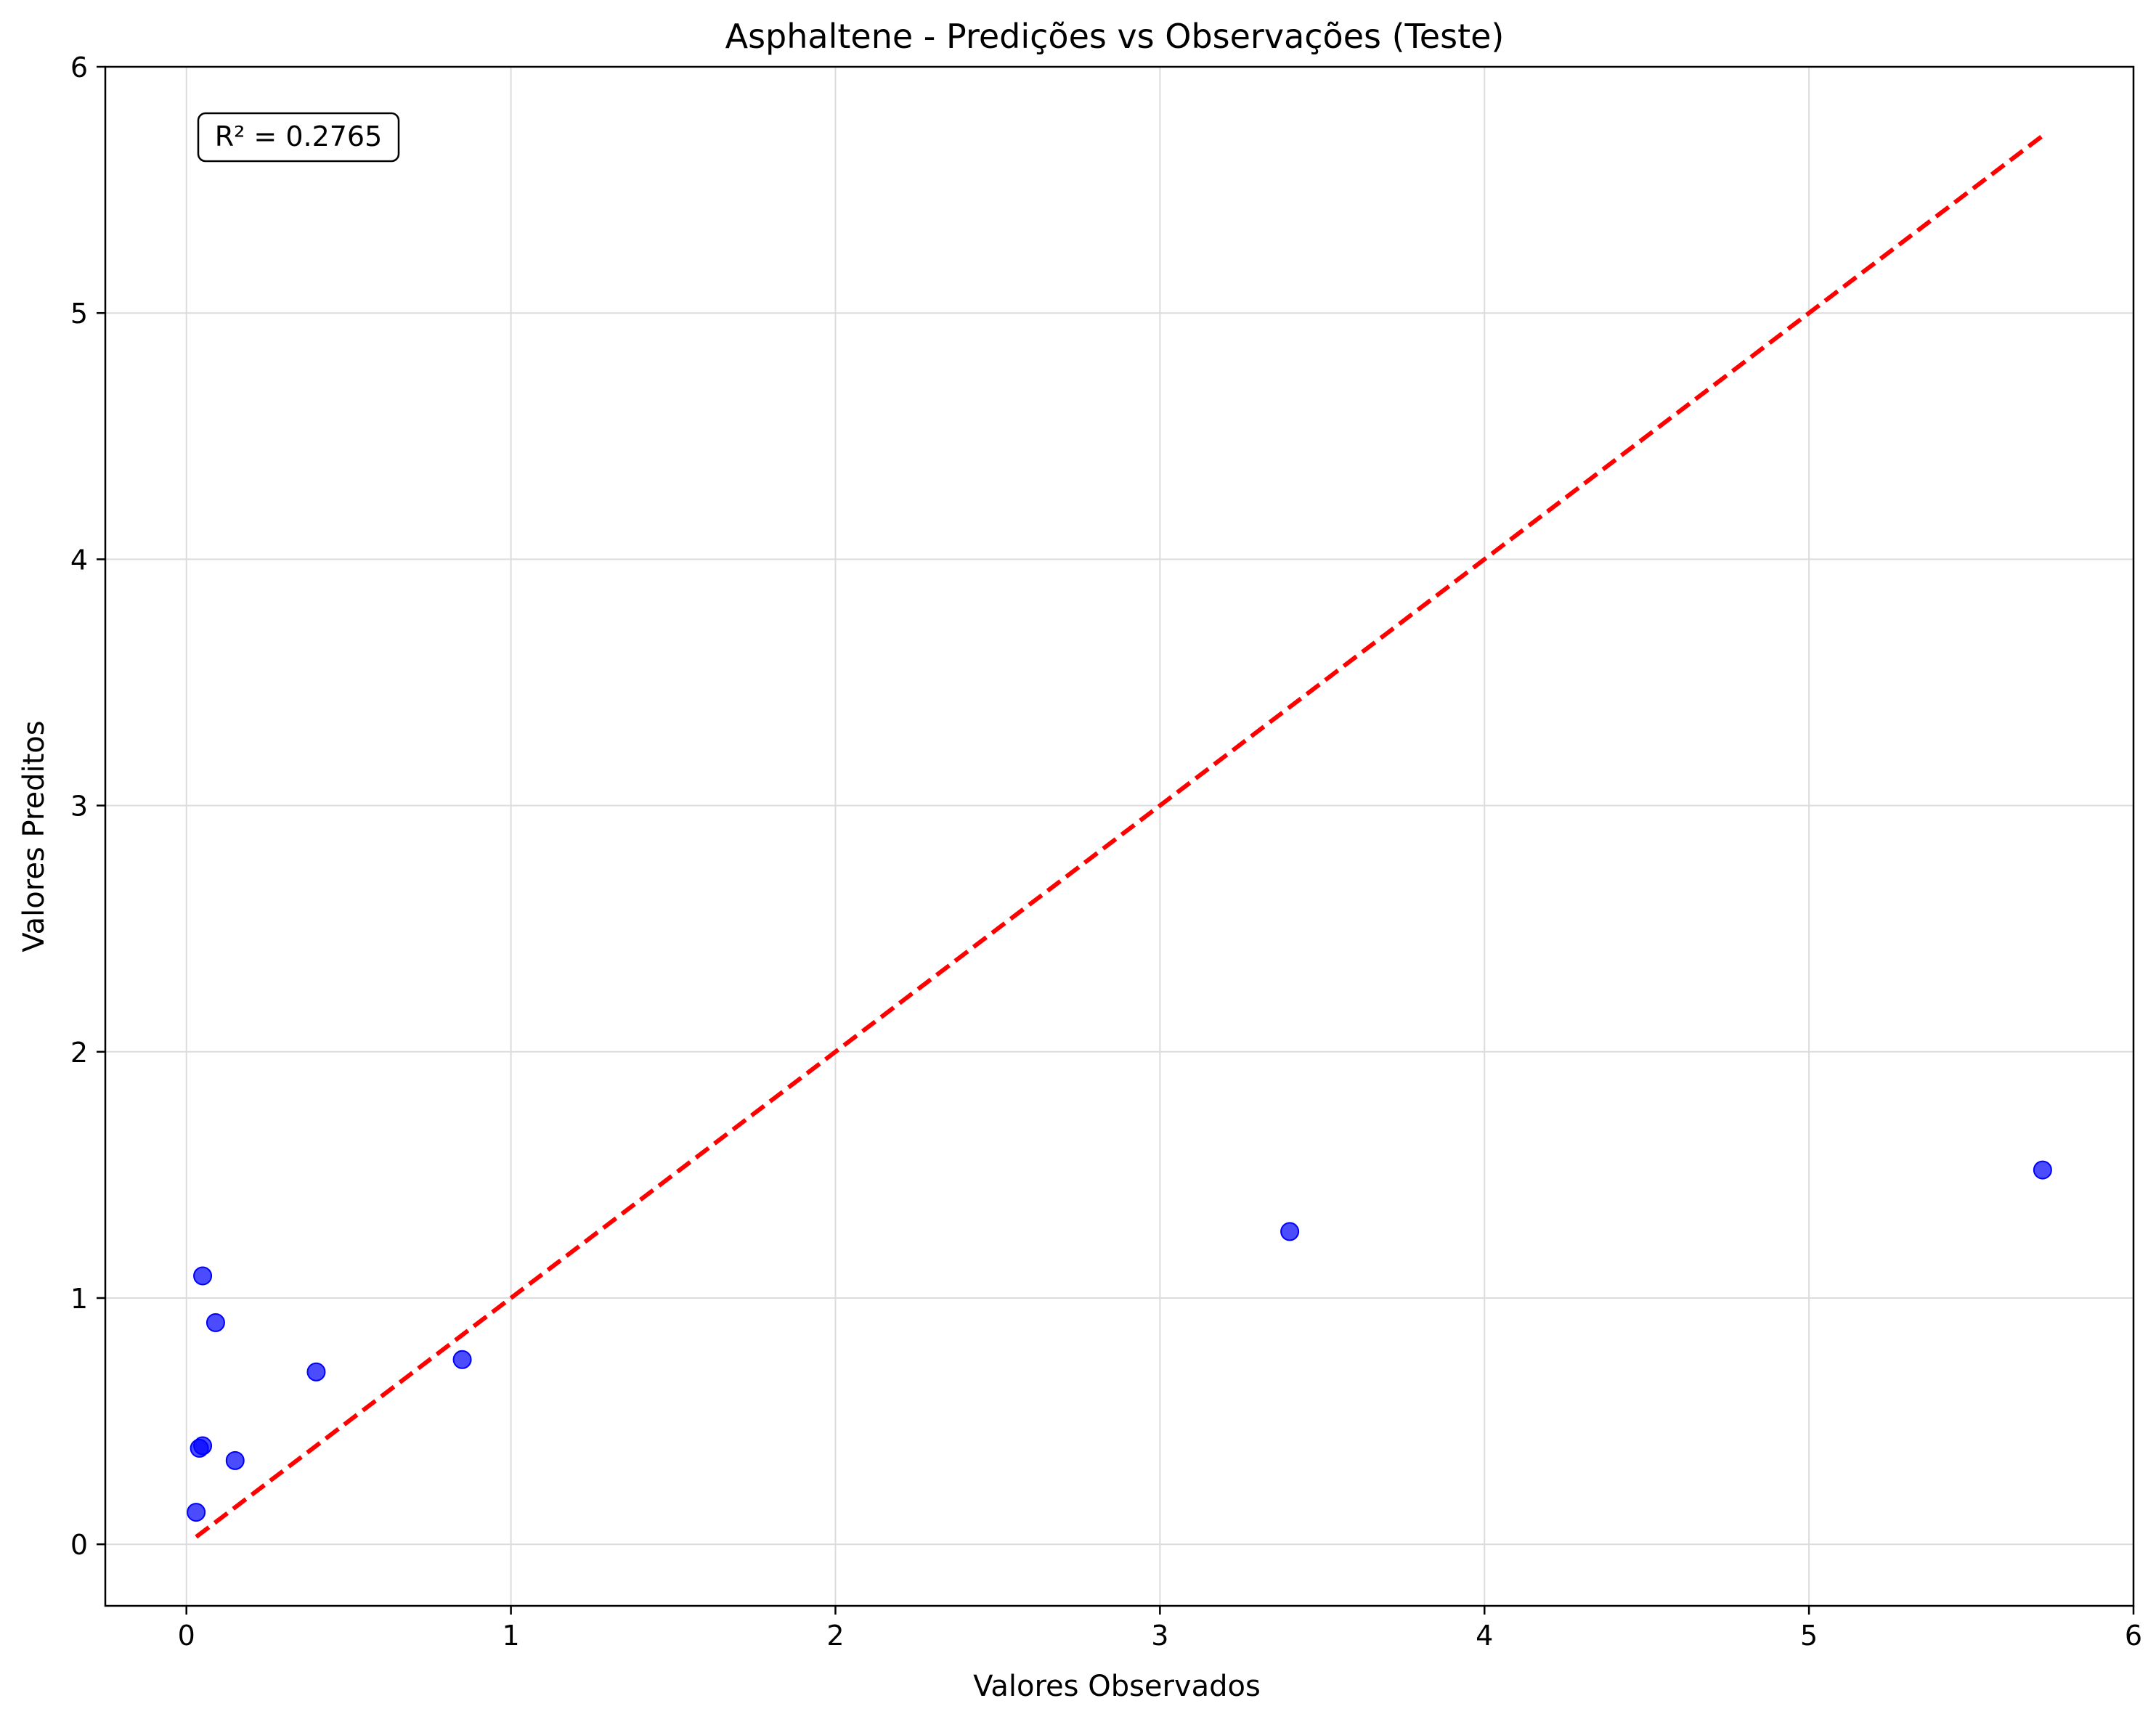 This screenshot has width=2156, height=1722. I want to click on x-tick-label: 2, so click(835, 1636).